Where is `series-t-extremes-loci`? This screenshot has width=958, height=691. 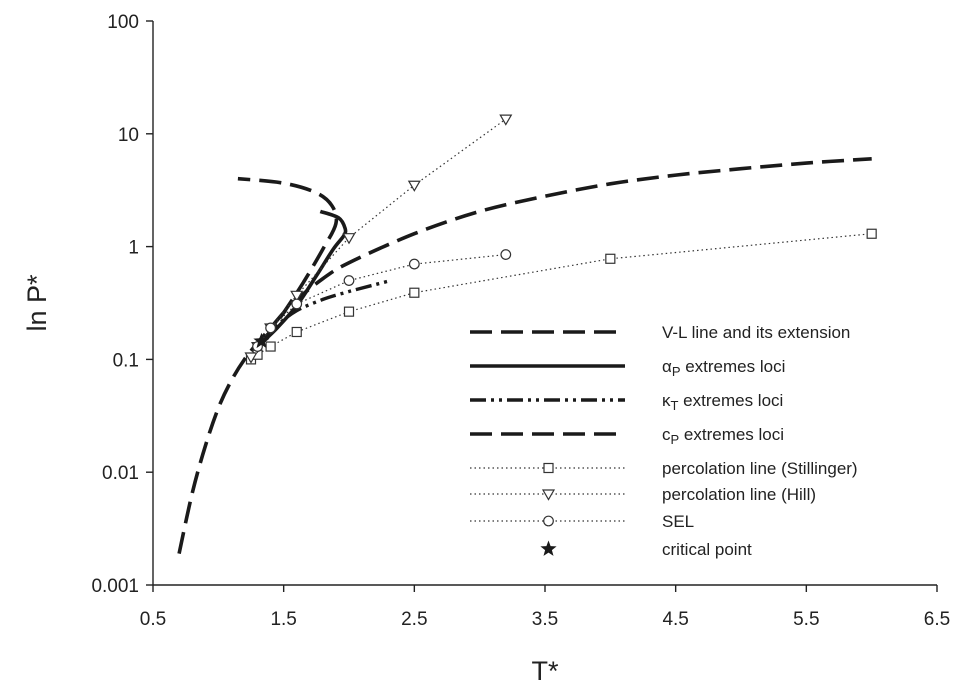 series-t-extremes-loci is located at coordinates (326, 311).